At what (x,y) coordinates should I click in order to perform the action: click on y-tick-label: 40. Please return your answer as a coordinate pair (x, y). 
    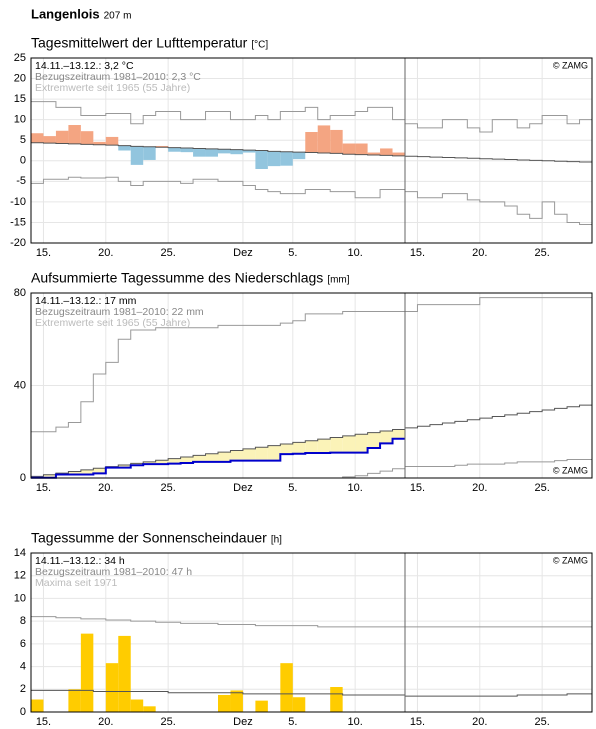
    Looking at the image, I should click on (20, 385).